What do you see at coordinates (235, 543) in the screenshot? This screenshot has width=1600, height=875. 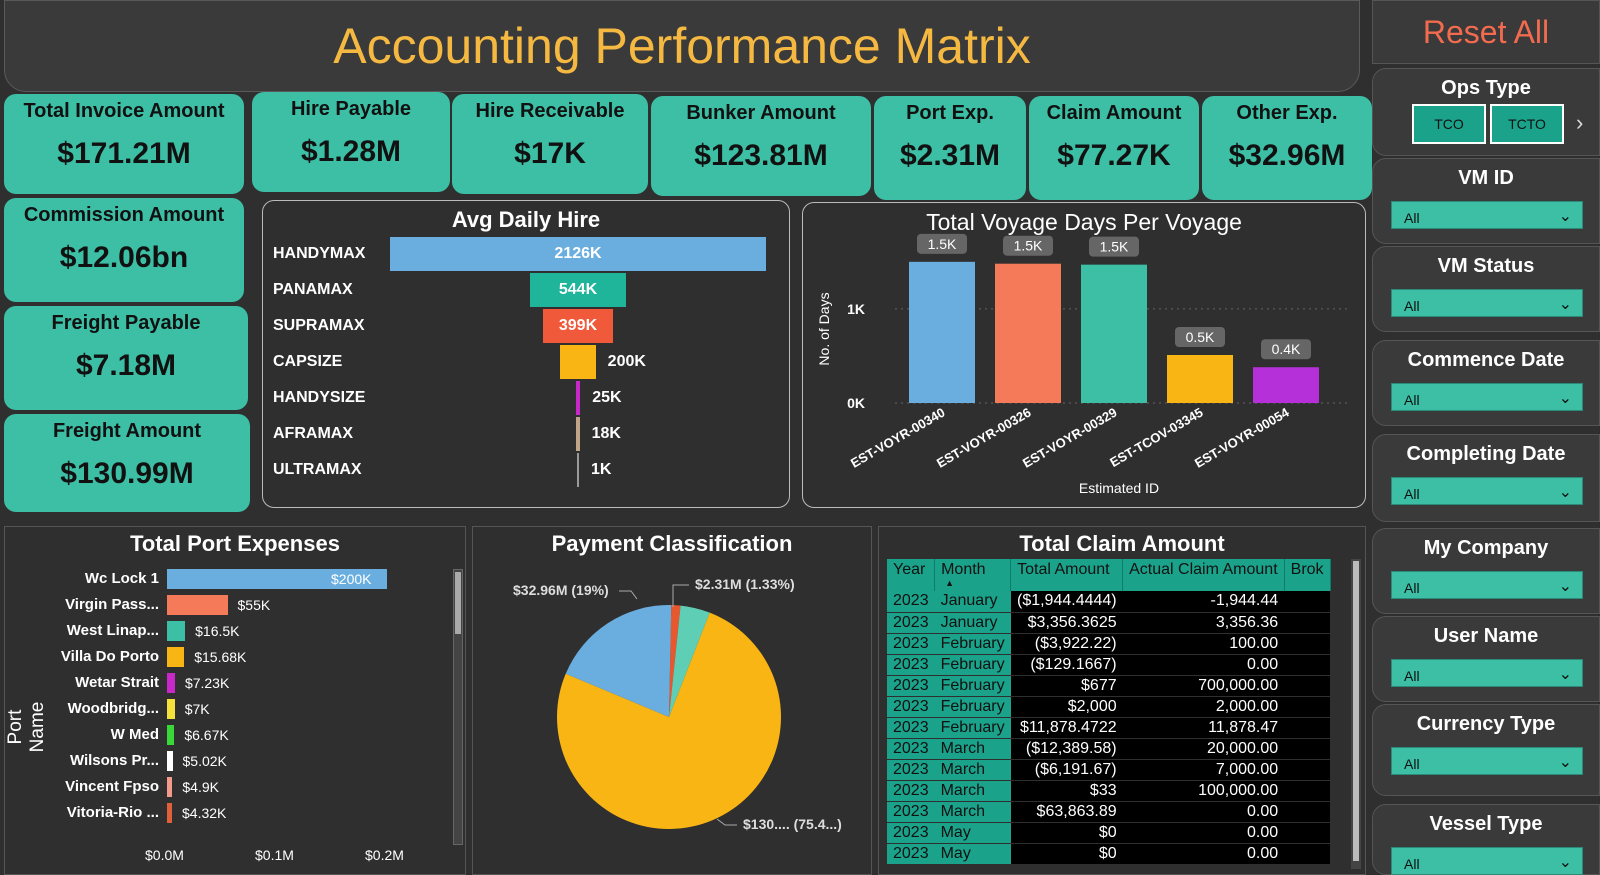 I see `chart-title: Total Port Expenses` at bounding box center [235, 543].